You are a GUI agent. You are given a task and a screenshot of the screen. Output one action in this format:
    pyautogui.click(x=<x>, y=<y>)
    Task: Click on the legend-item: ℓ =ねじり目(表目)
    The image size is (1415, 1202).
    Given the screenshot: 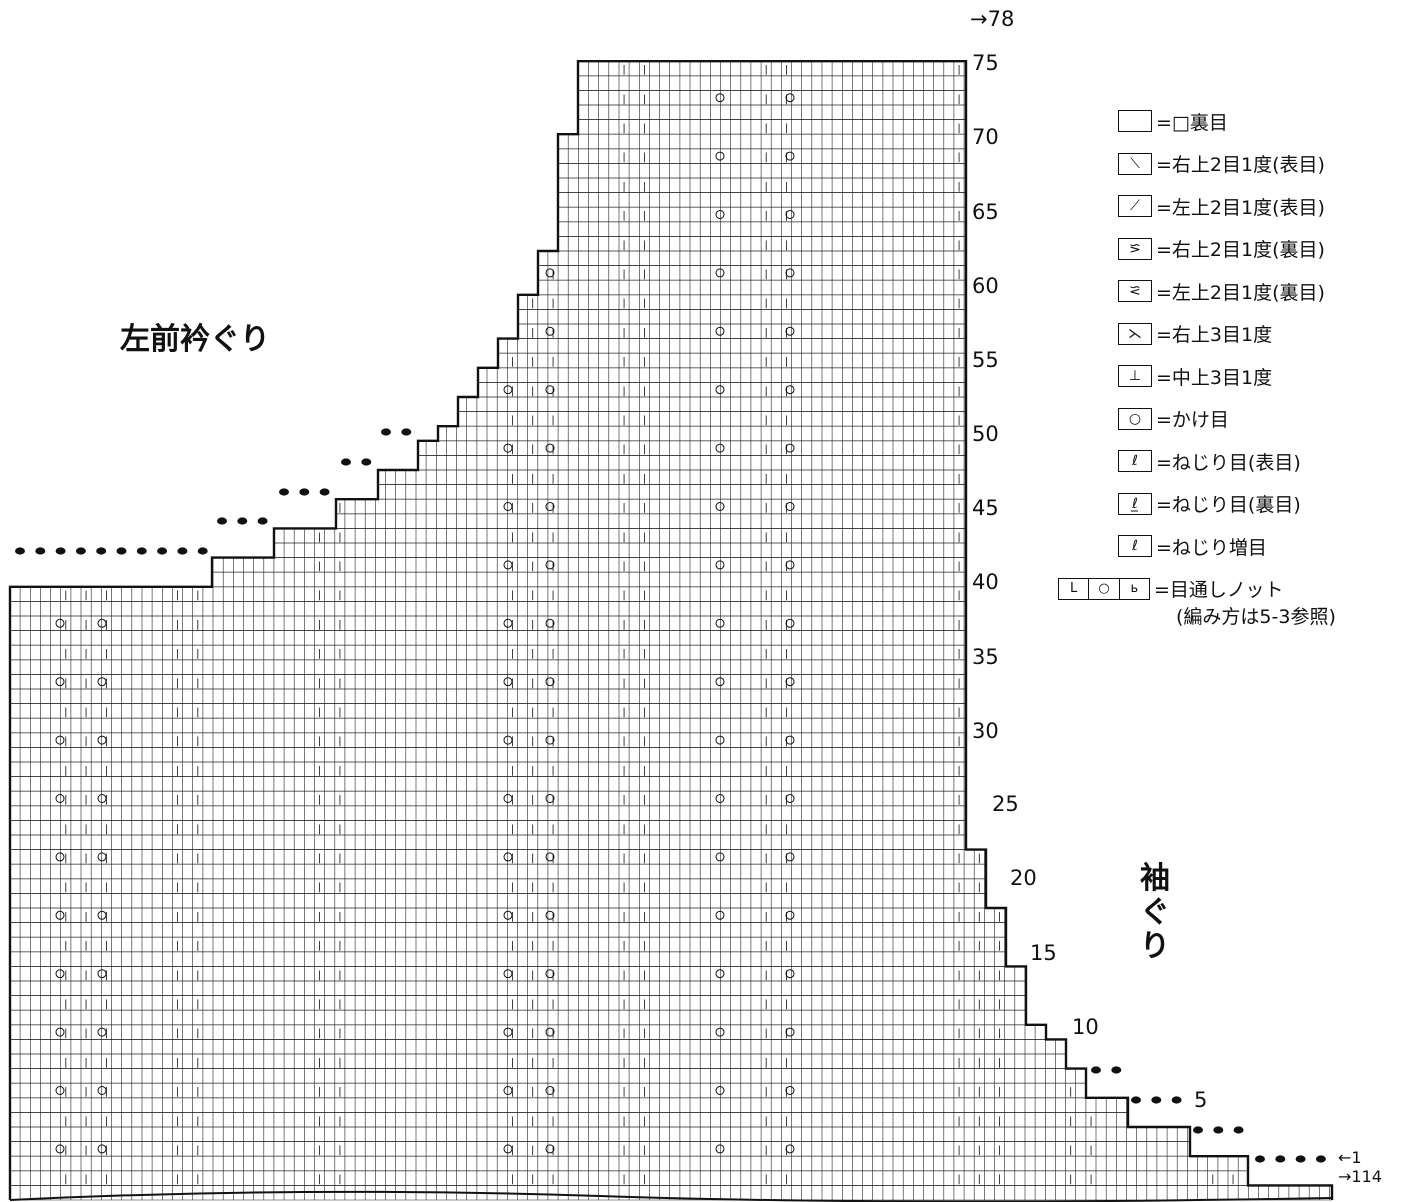 What is the action you would take?
    pyautogui.click(x=1233, y=461)
    